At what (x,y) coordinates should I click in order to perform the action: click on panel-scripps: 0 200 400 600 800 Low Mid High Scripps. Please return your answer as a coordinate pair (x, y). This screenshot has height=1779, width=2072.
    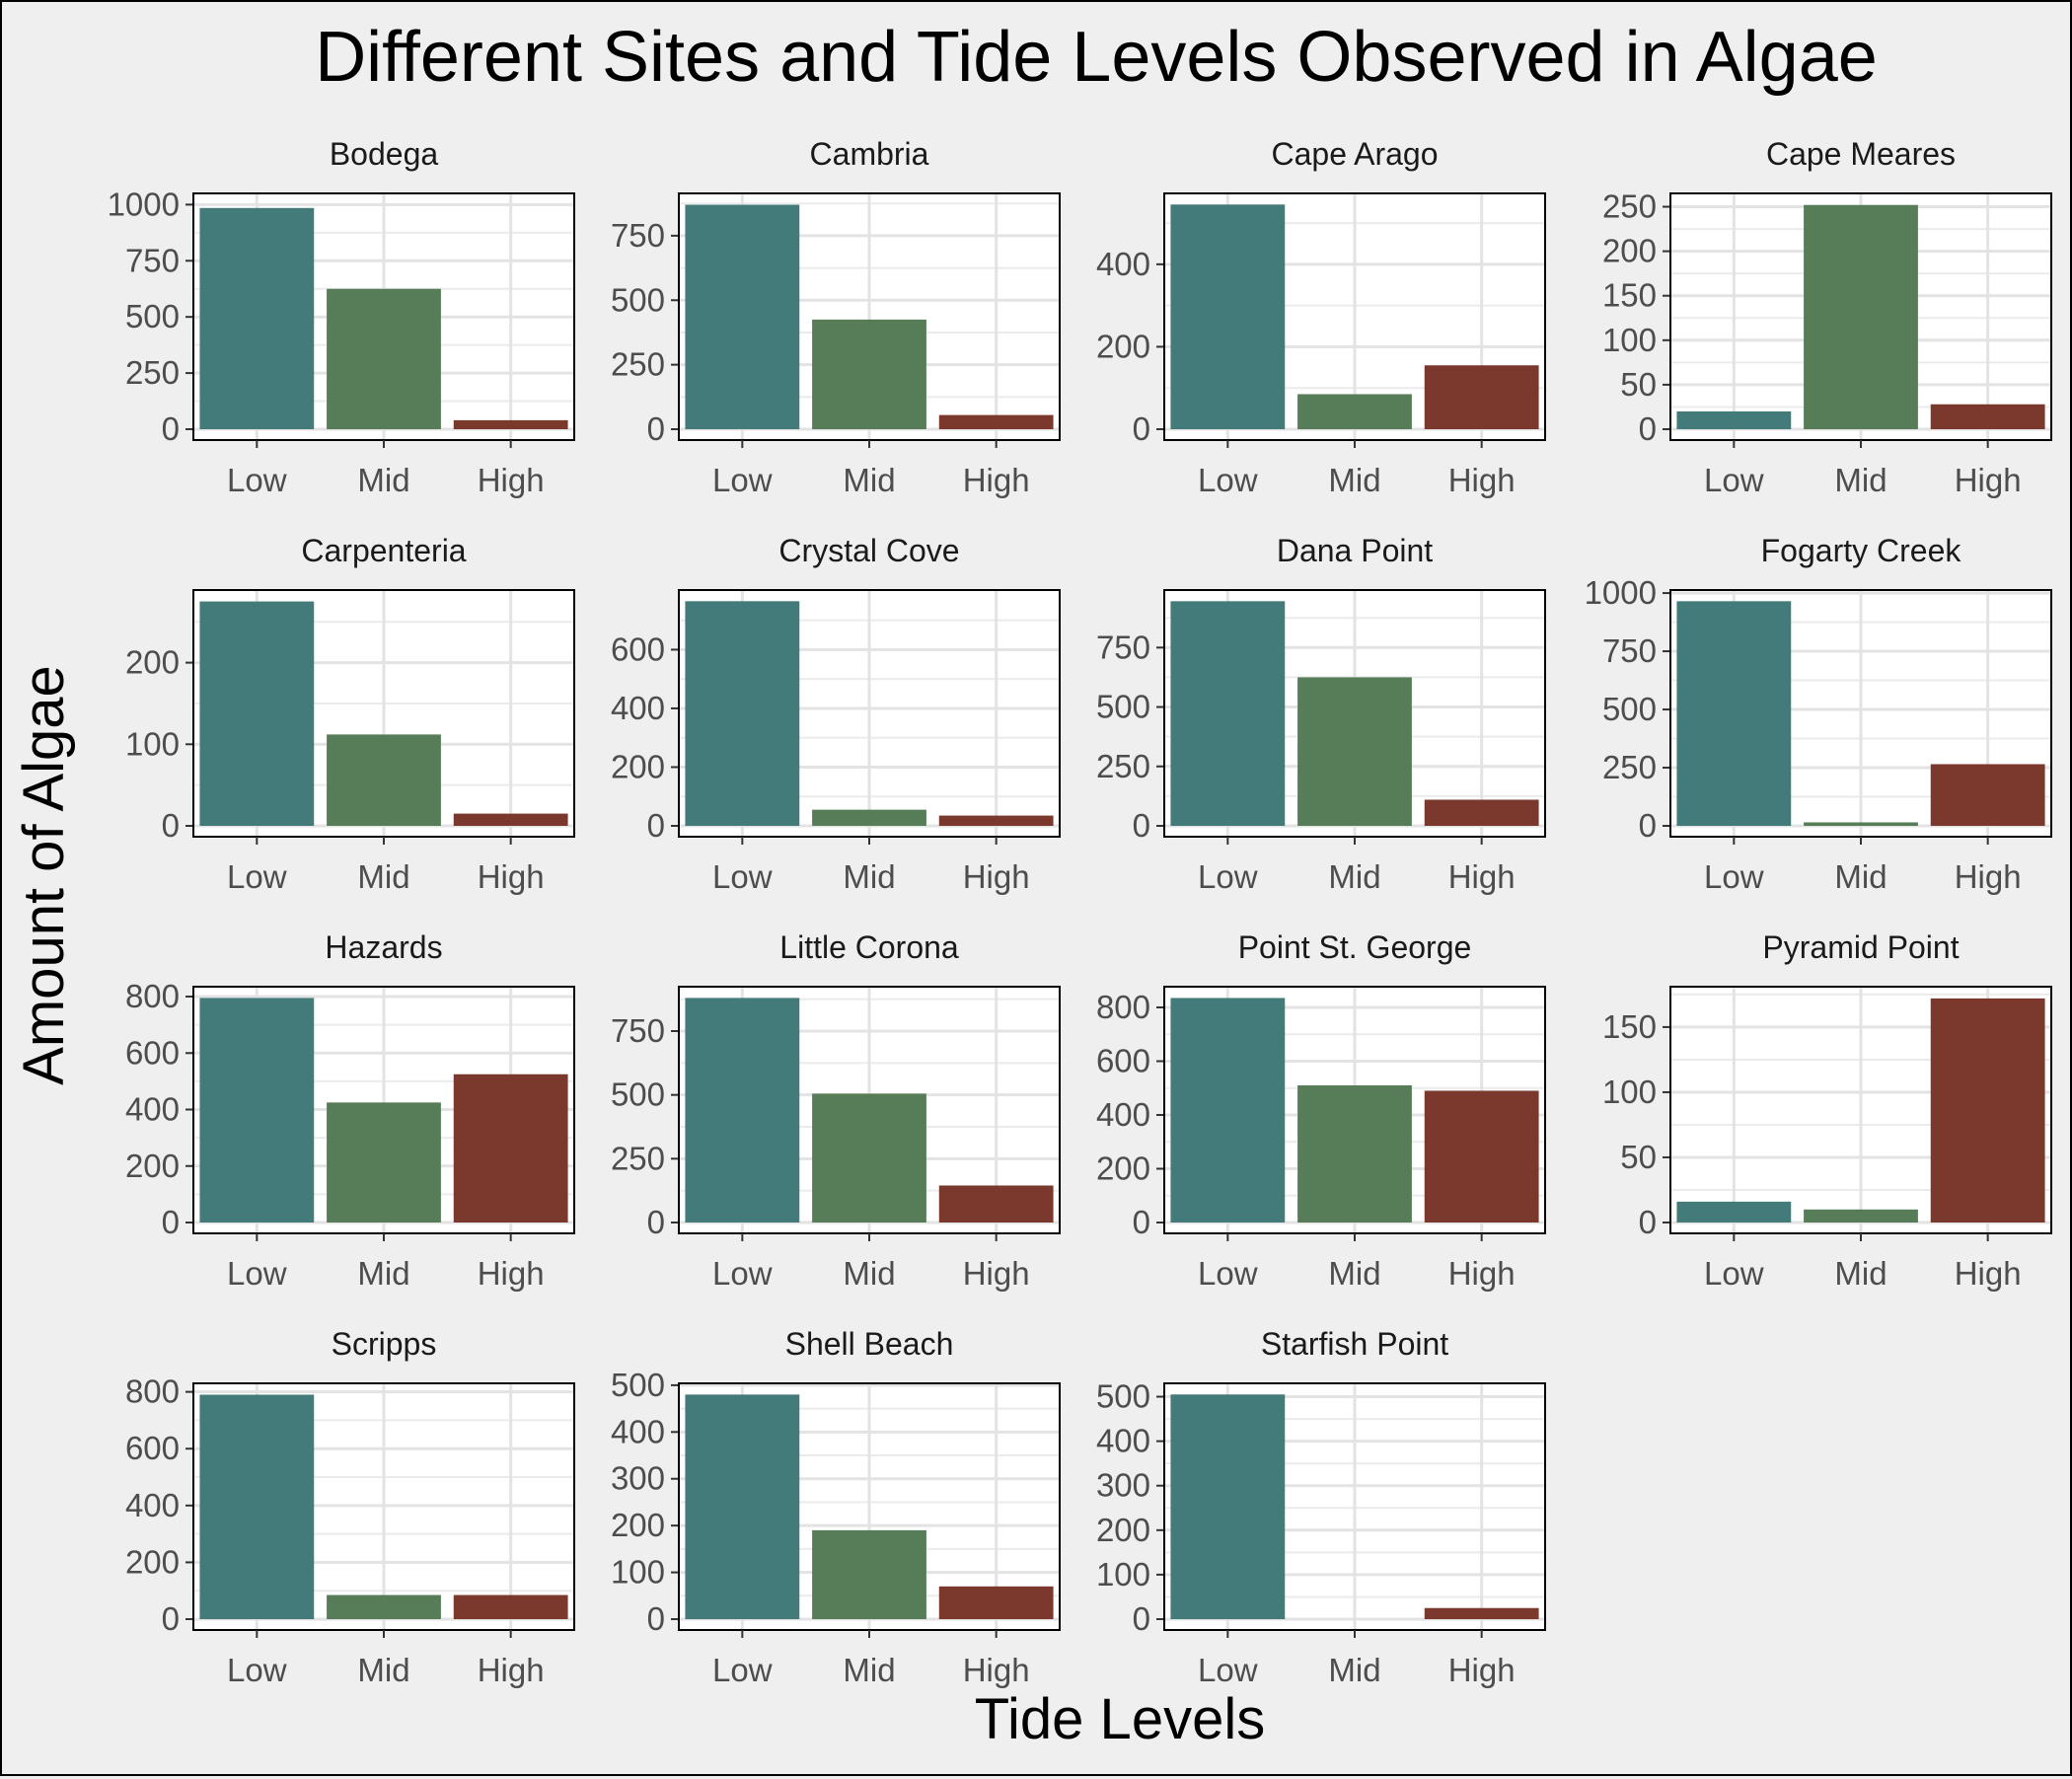
    Looking at the image, I should click on (350, 1507).